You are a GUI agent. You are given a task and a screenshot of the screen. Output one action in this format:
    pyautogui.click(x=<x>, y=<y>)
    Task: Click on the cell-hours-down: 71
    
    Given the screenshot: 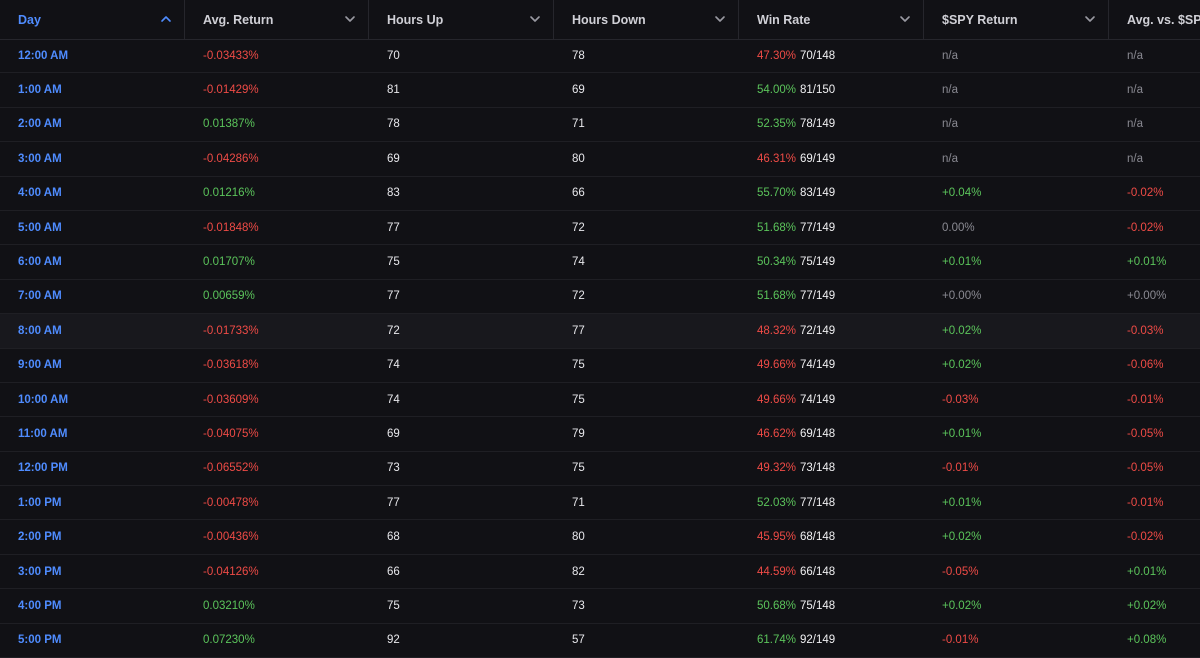 What is the action you would take?
    pyautogui.click(x=578, y=502)
    